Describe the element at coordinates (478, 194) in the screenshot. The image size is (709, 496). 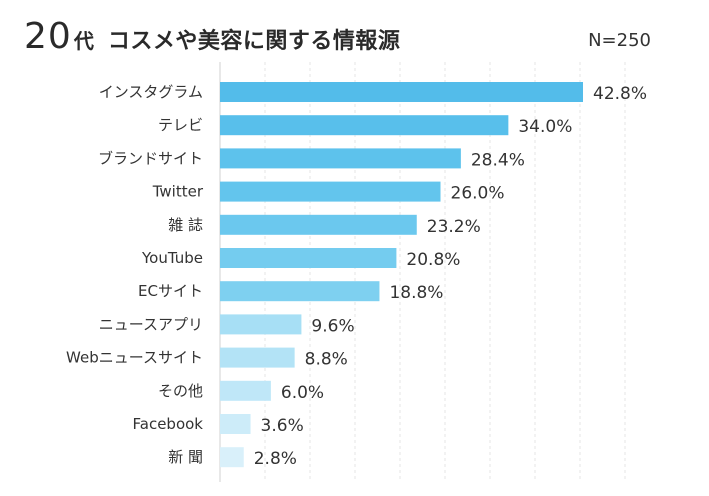
I see `value-label: 26.0%` at that location.